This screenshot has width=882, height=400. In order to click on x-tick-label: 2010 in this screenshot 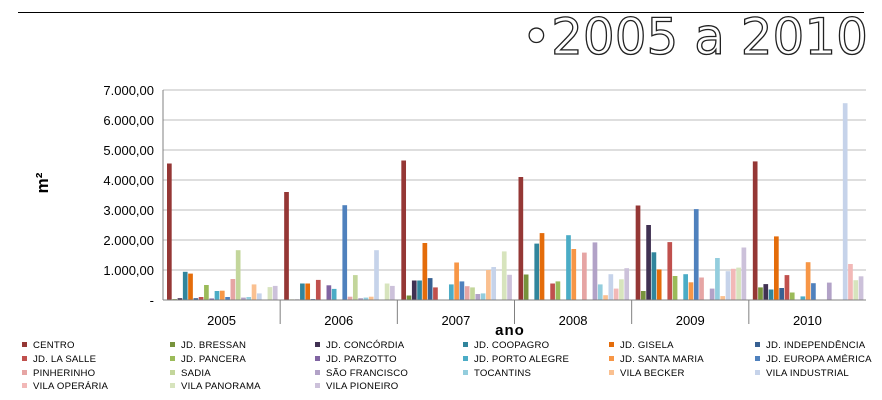, I will do `click(807, 320)`.